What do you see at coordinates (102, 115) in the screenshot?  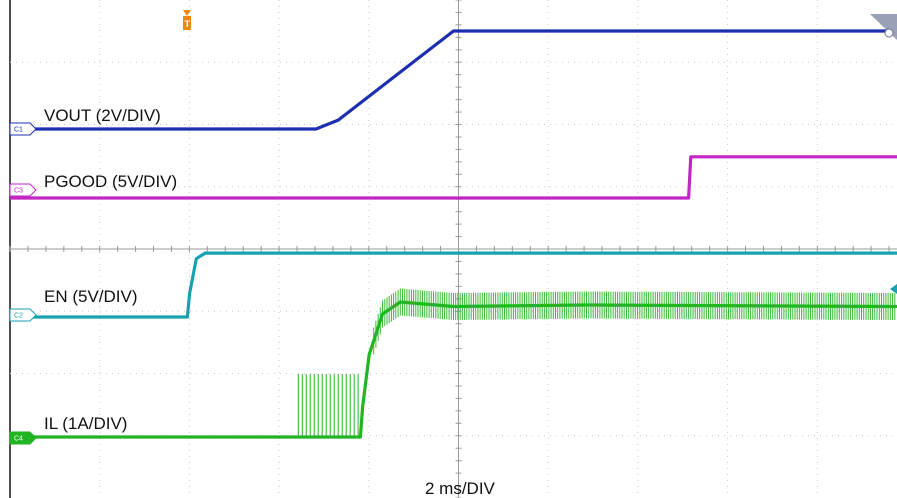 I see `label-vout: VOUT (2V/DIV)` at bounding box center [102, 115].